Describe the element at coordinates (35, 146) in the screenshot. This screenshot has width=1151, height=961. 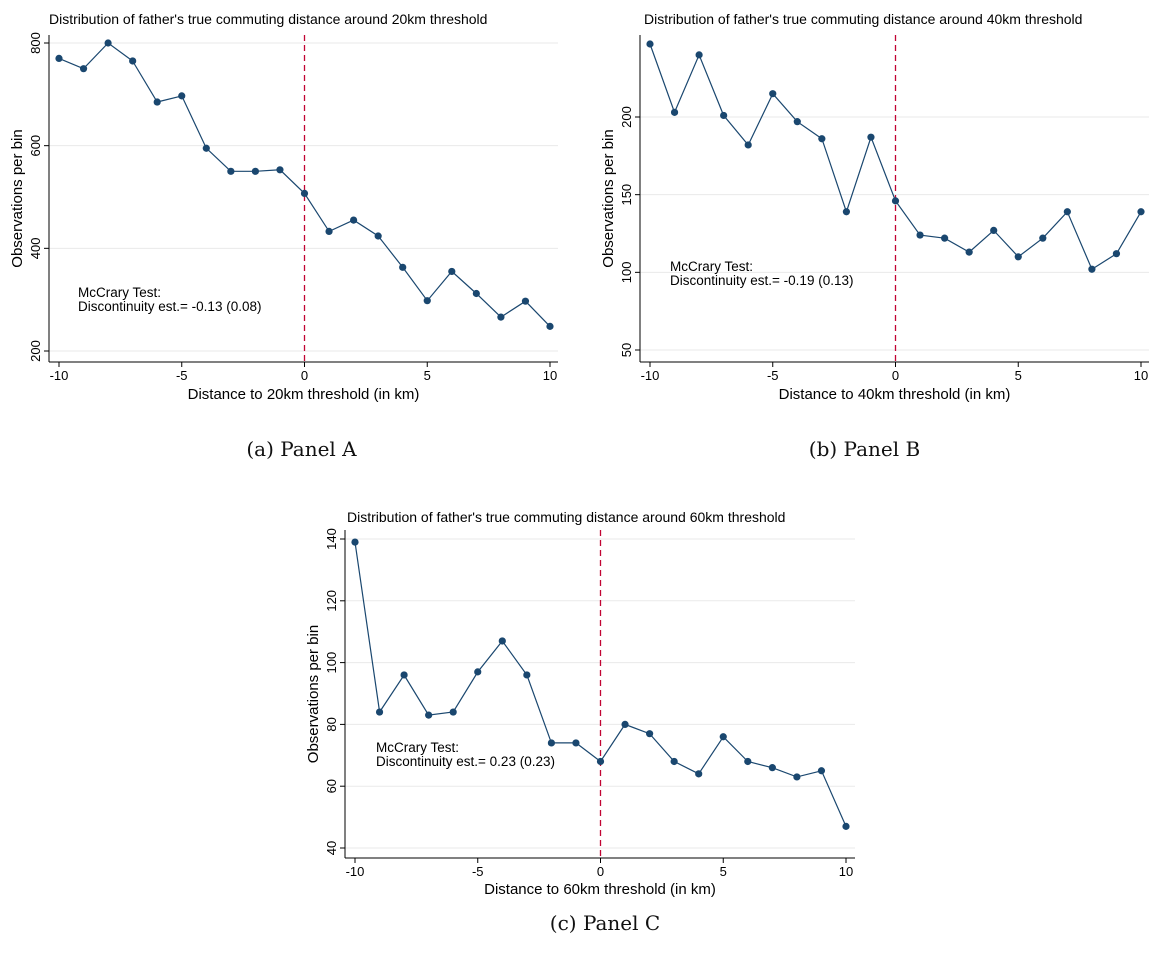
I see `y-tick-label: 600` at that location.